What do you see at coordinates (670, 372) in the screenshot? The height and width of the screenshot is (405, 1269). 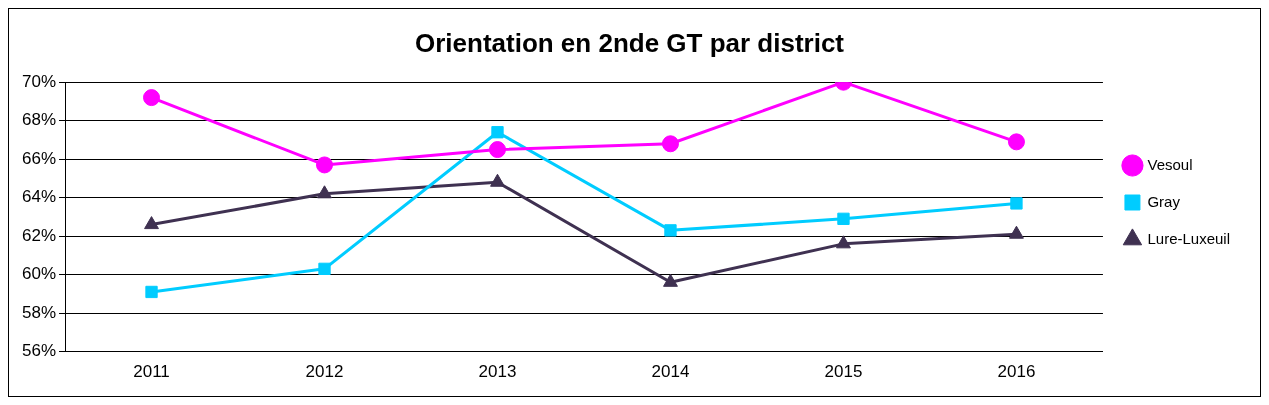 I see `x-tick-label: 2014` at bounding box center [670, 372].